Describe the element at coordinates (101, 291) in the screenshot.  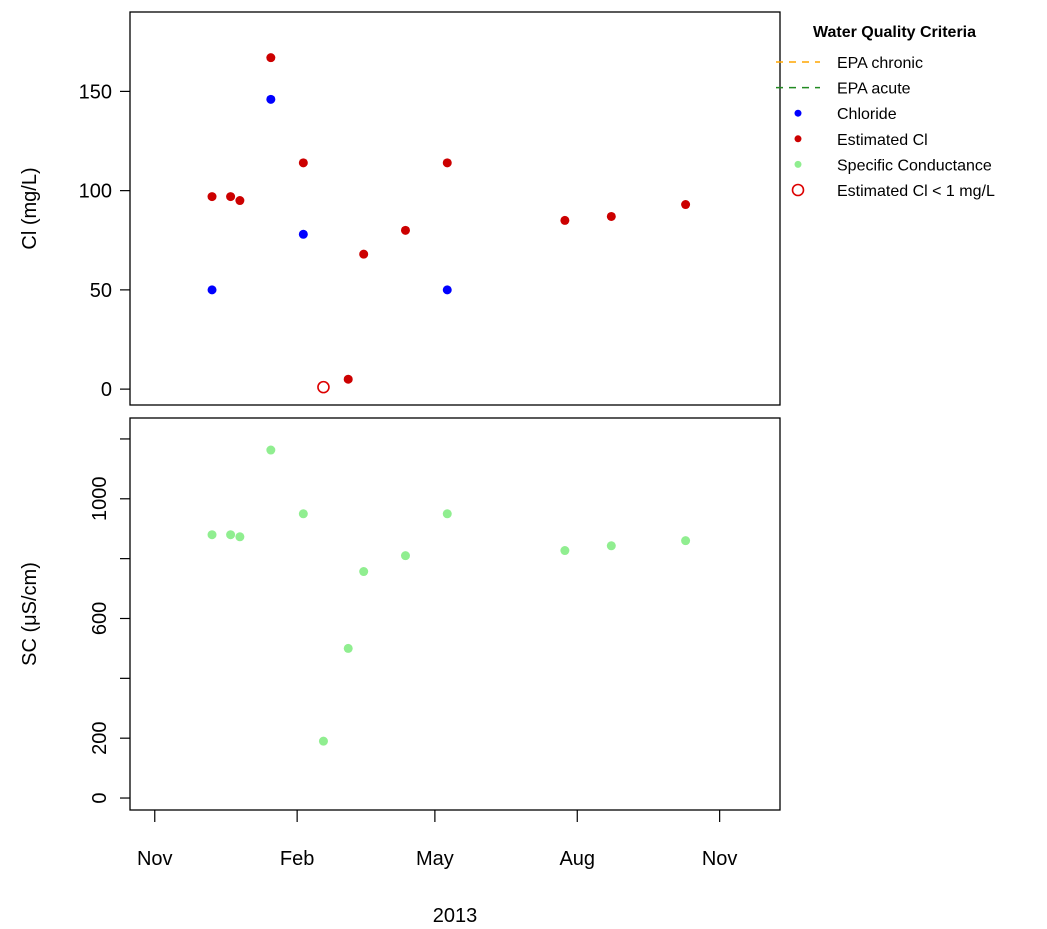
I see `y-tick-label: 50` at that location.